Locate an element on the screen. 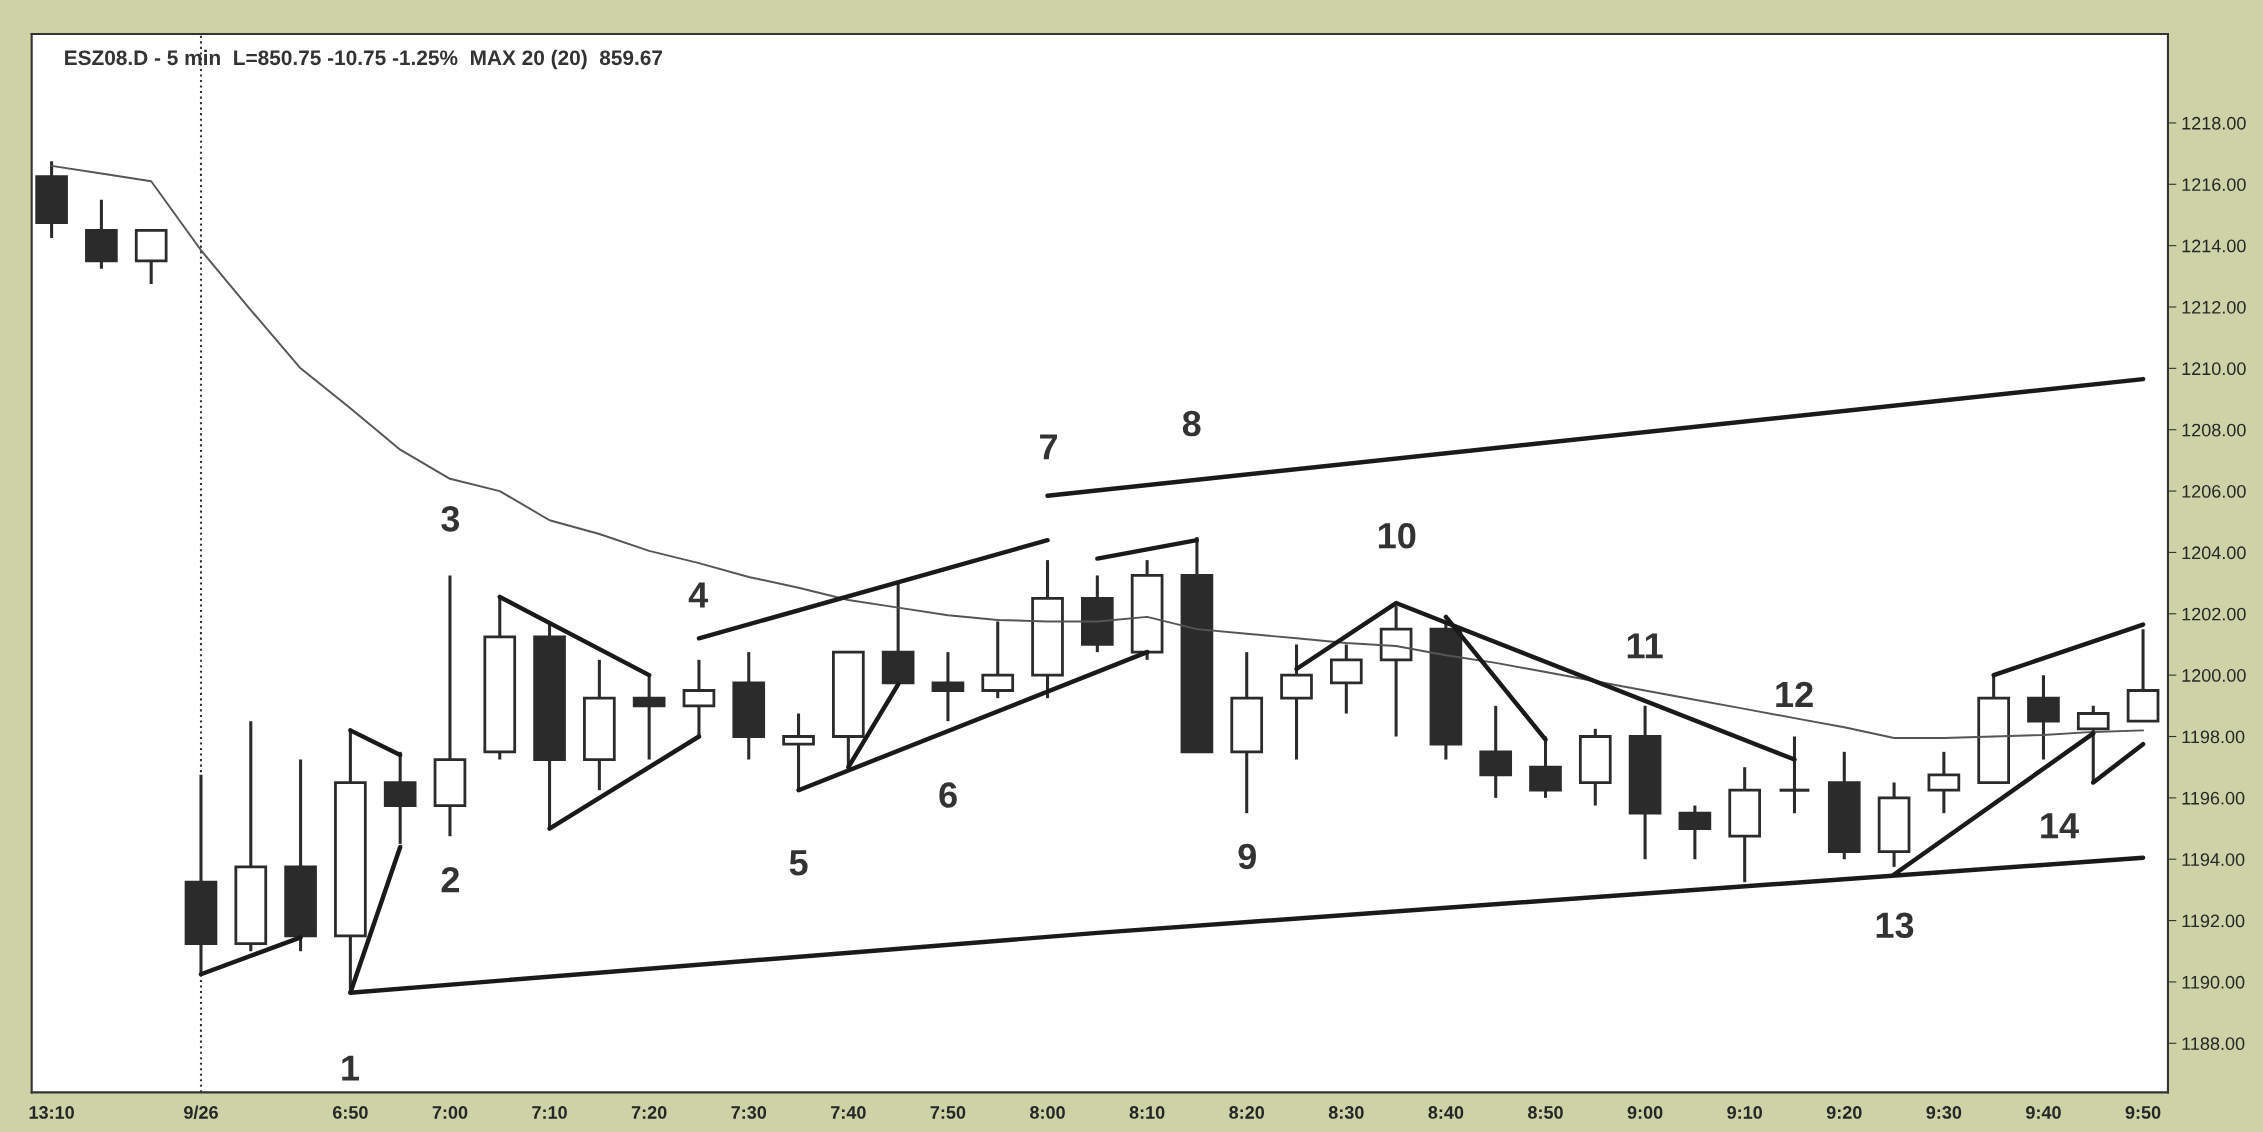 The width and height of the screenshot is (2263, 1132). y-tick-label: 1204.00 is located at coordinates (2214, 553).